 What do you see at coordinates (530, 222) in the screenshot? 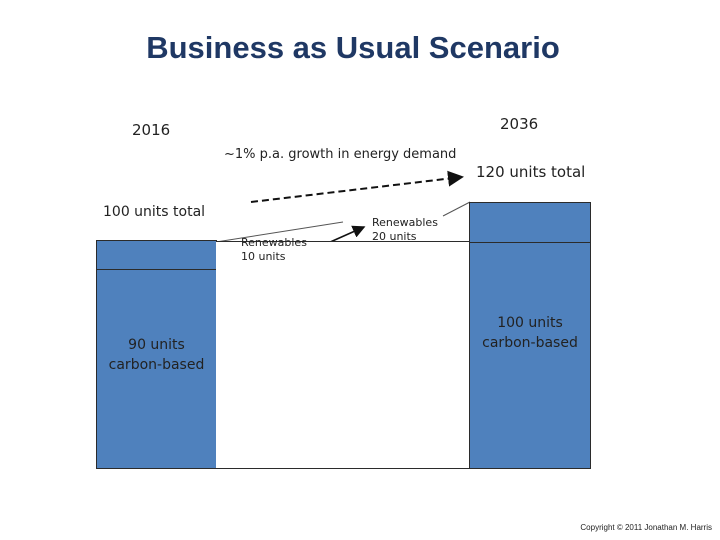
I see `right-renewables-bar` at bounding box center [530, 222].